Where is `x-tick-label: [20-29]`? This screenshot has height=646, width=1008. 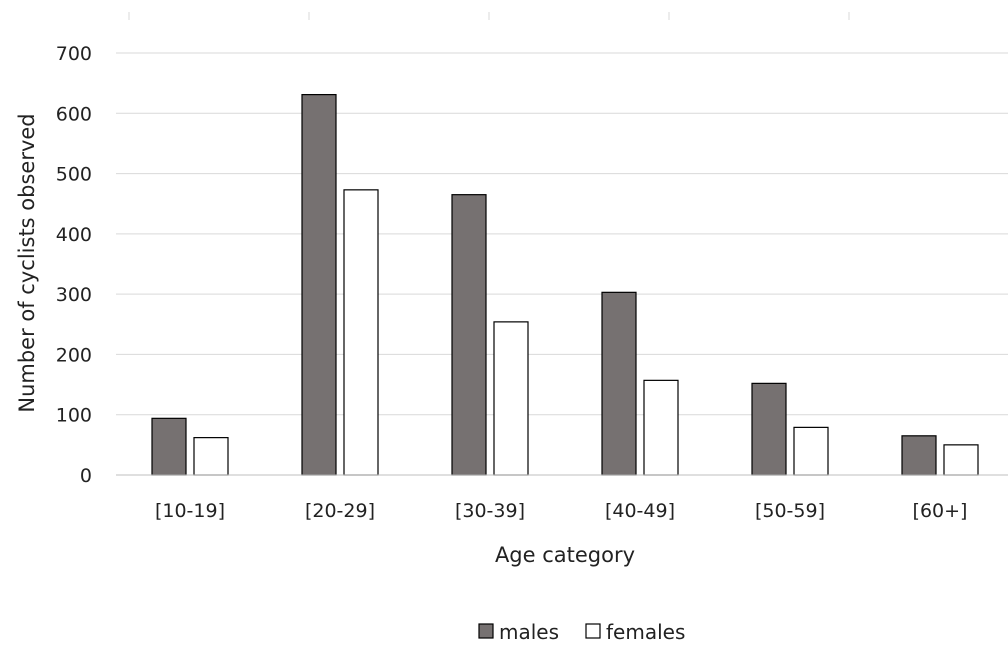
x-tick-label: [20-29] is located at coordinates (340, 511).